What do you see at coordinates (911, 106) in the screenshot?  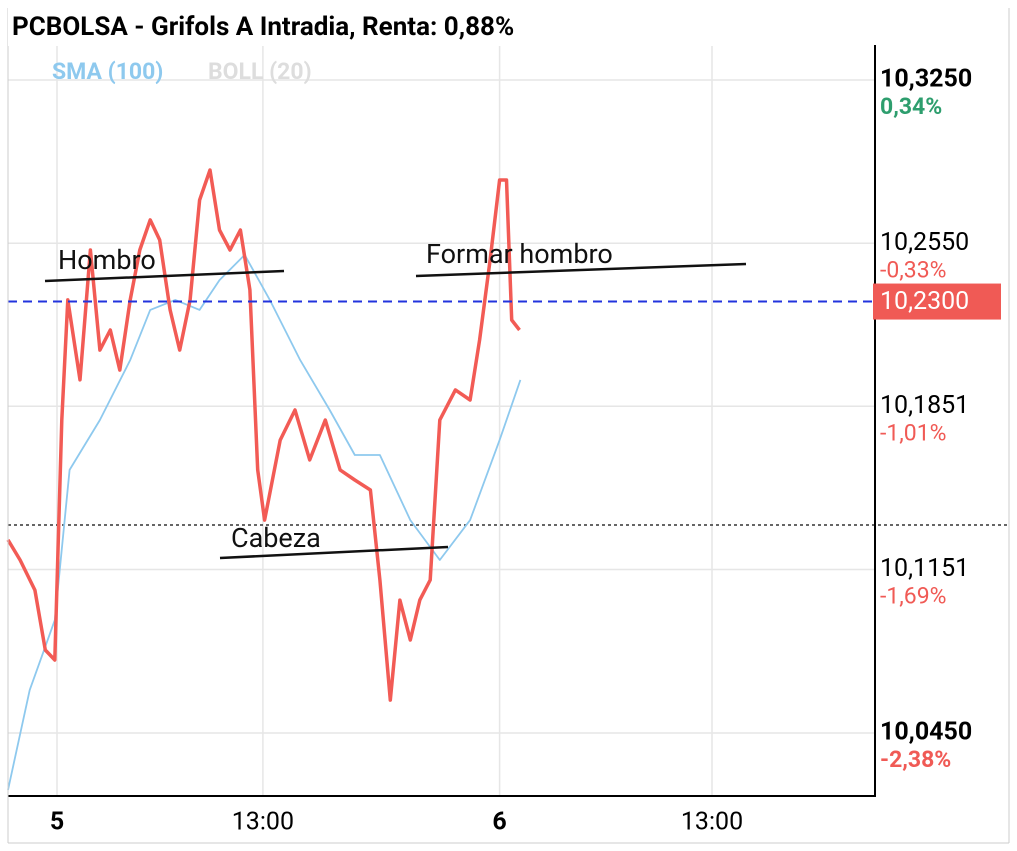 I see `y-tick-change: 0,34%` at bounding box center [911, 106].